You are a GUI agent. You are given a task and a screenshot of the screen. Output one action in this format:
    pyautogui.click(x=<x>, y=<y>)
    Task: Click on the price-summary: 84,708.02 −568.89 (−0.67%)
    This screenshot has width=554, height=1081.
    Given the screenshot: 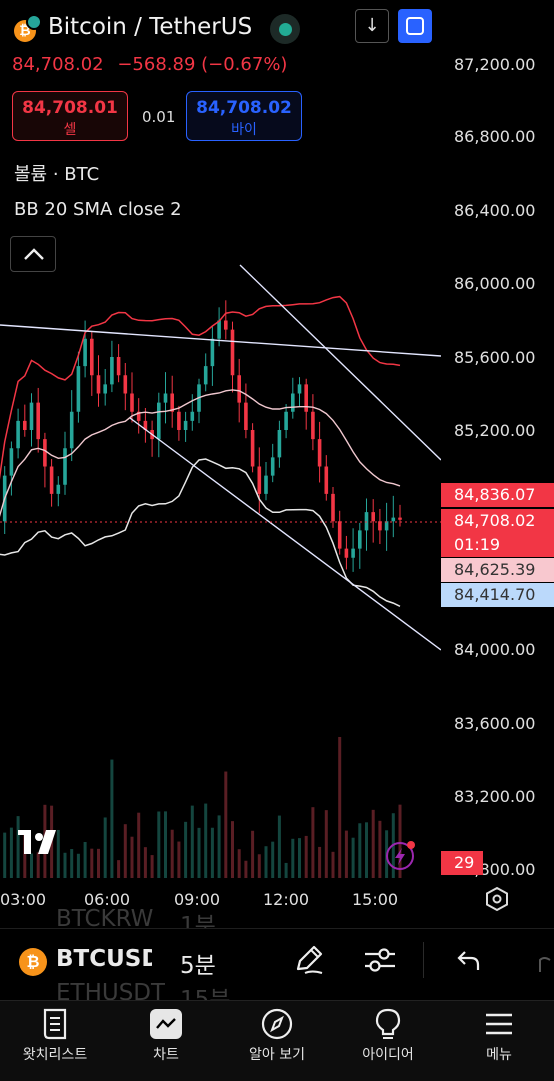 What is the action you would take?
    pyautogui.click(x=149, y=64)
    